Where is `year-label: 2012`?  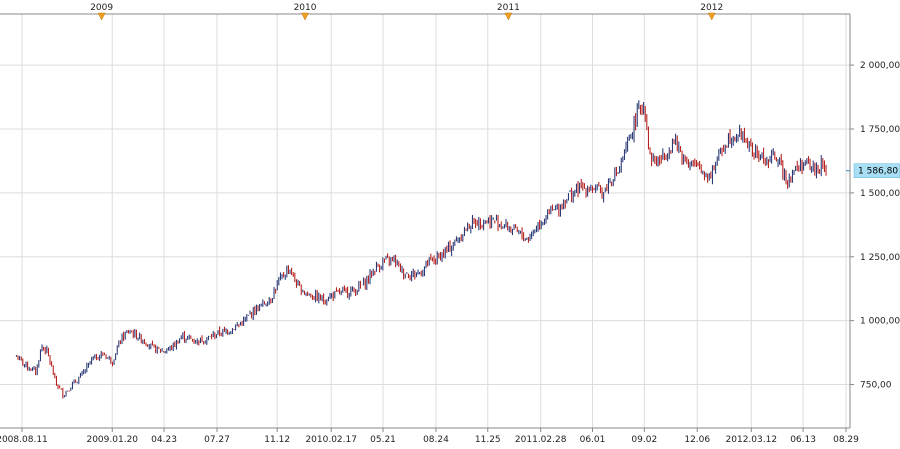
year-label: 2012 is located at coordinates (711, 8).